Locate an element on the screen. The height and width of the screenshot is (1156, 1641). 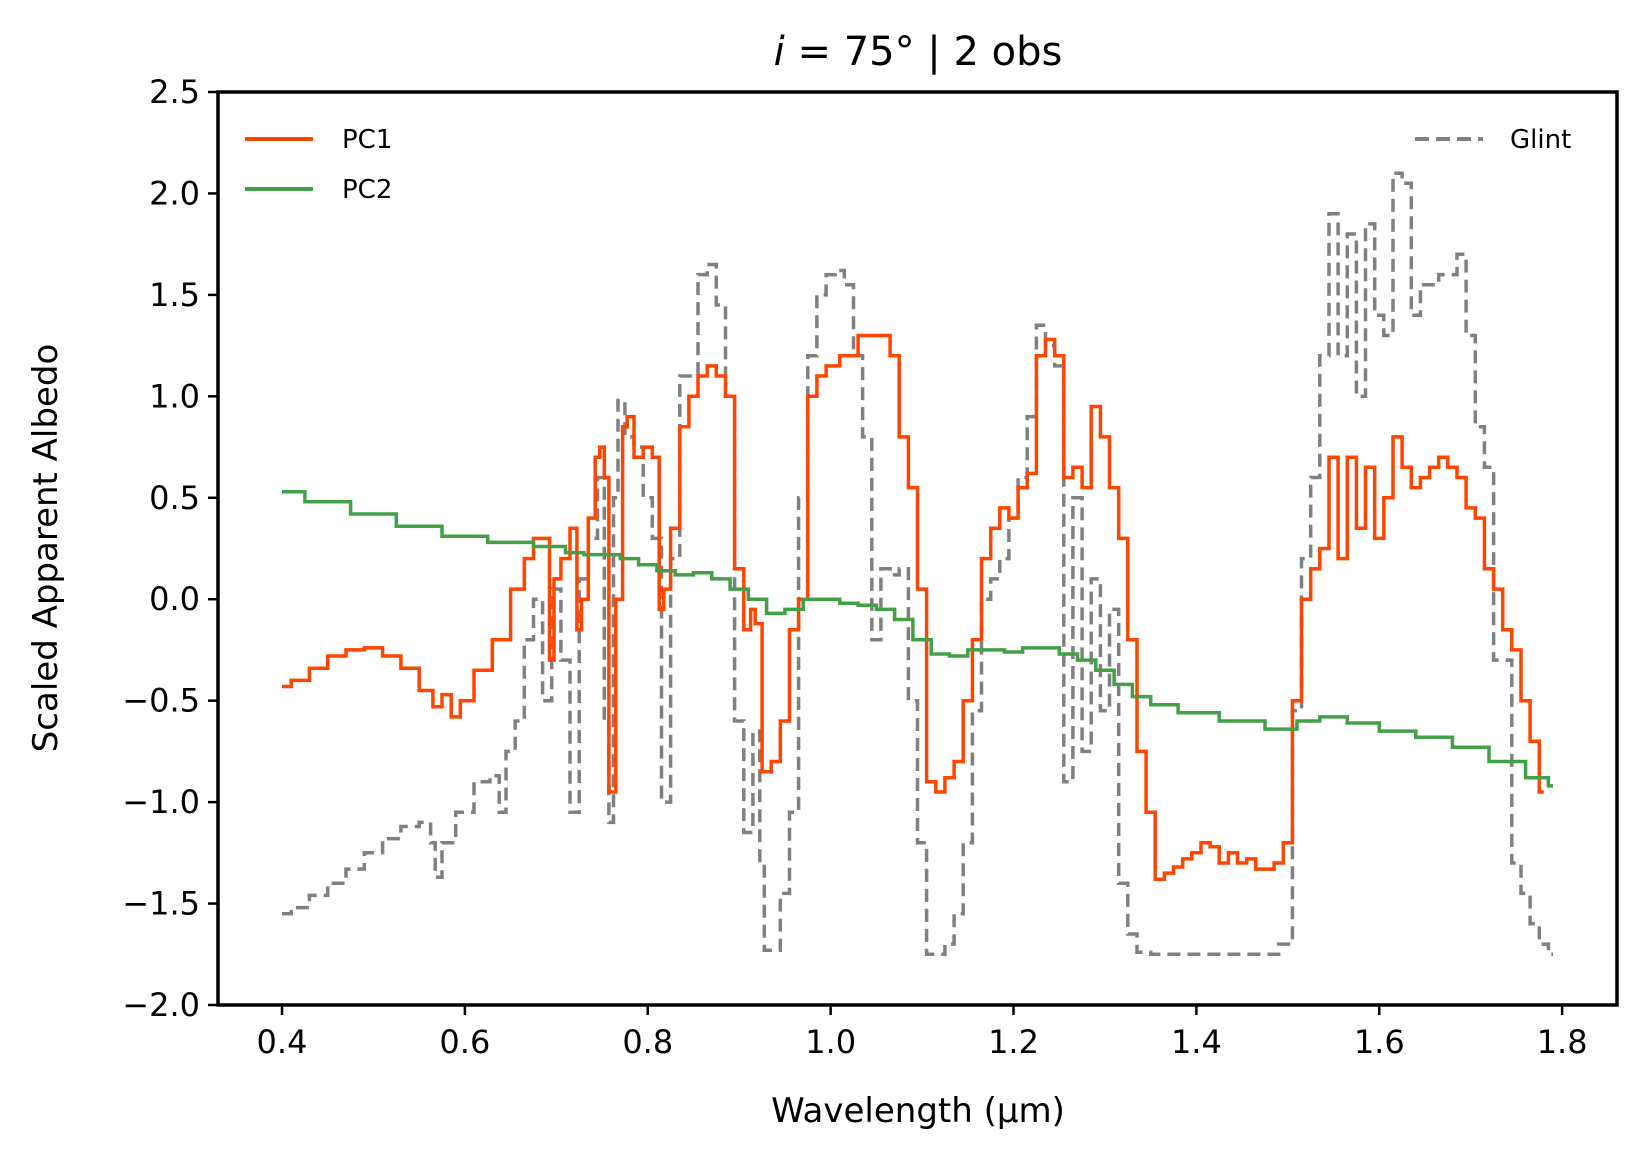
chart-title: i = 75° | 2 obs is located at coordinates (918, 52).